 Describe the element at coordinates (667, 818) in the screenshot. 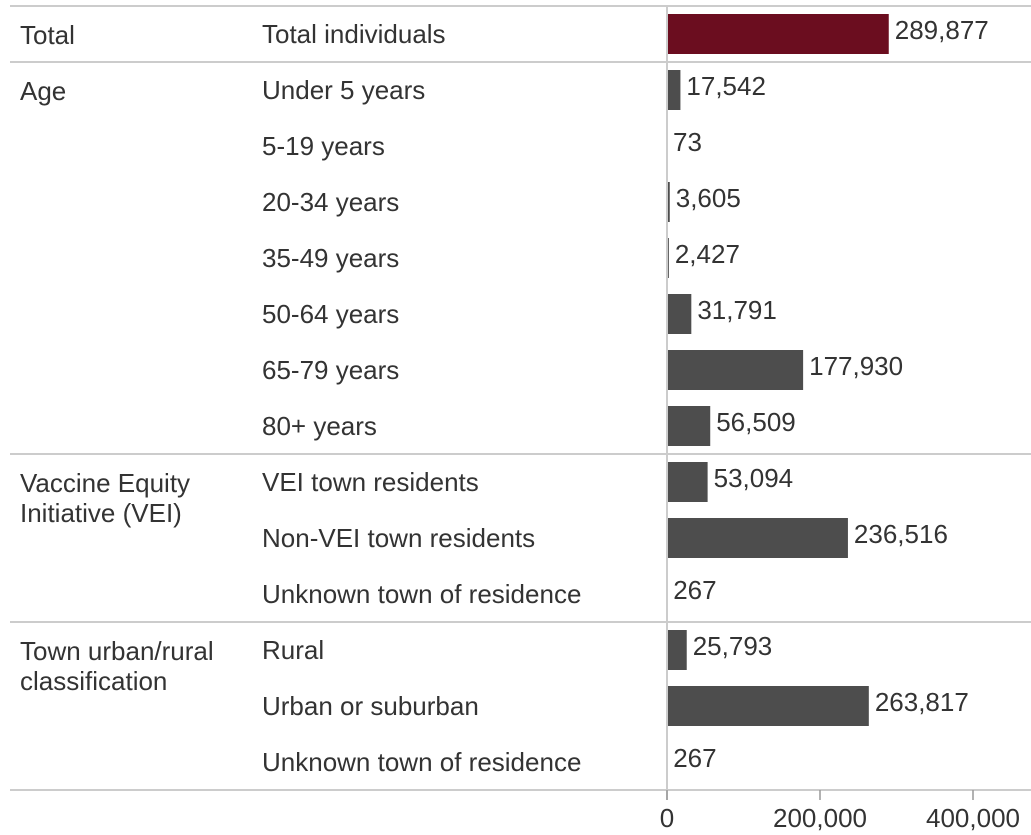

I see `x-tick-label: 0` at that location.